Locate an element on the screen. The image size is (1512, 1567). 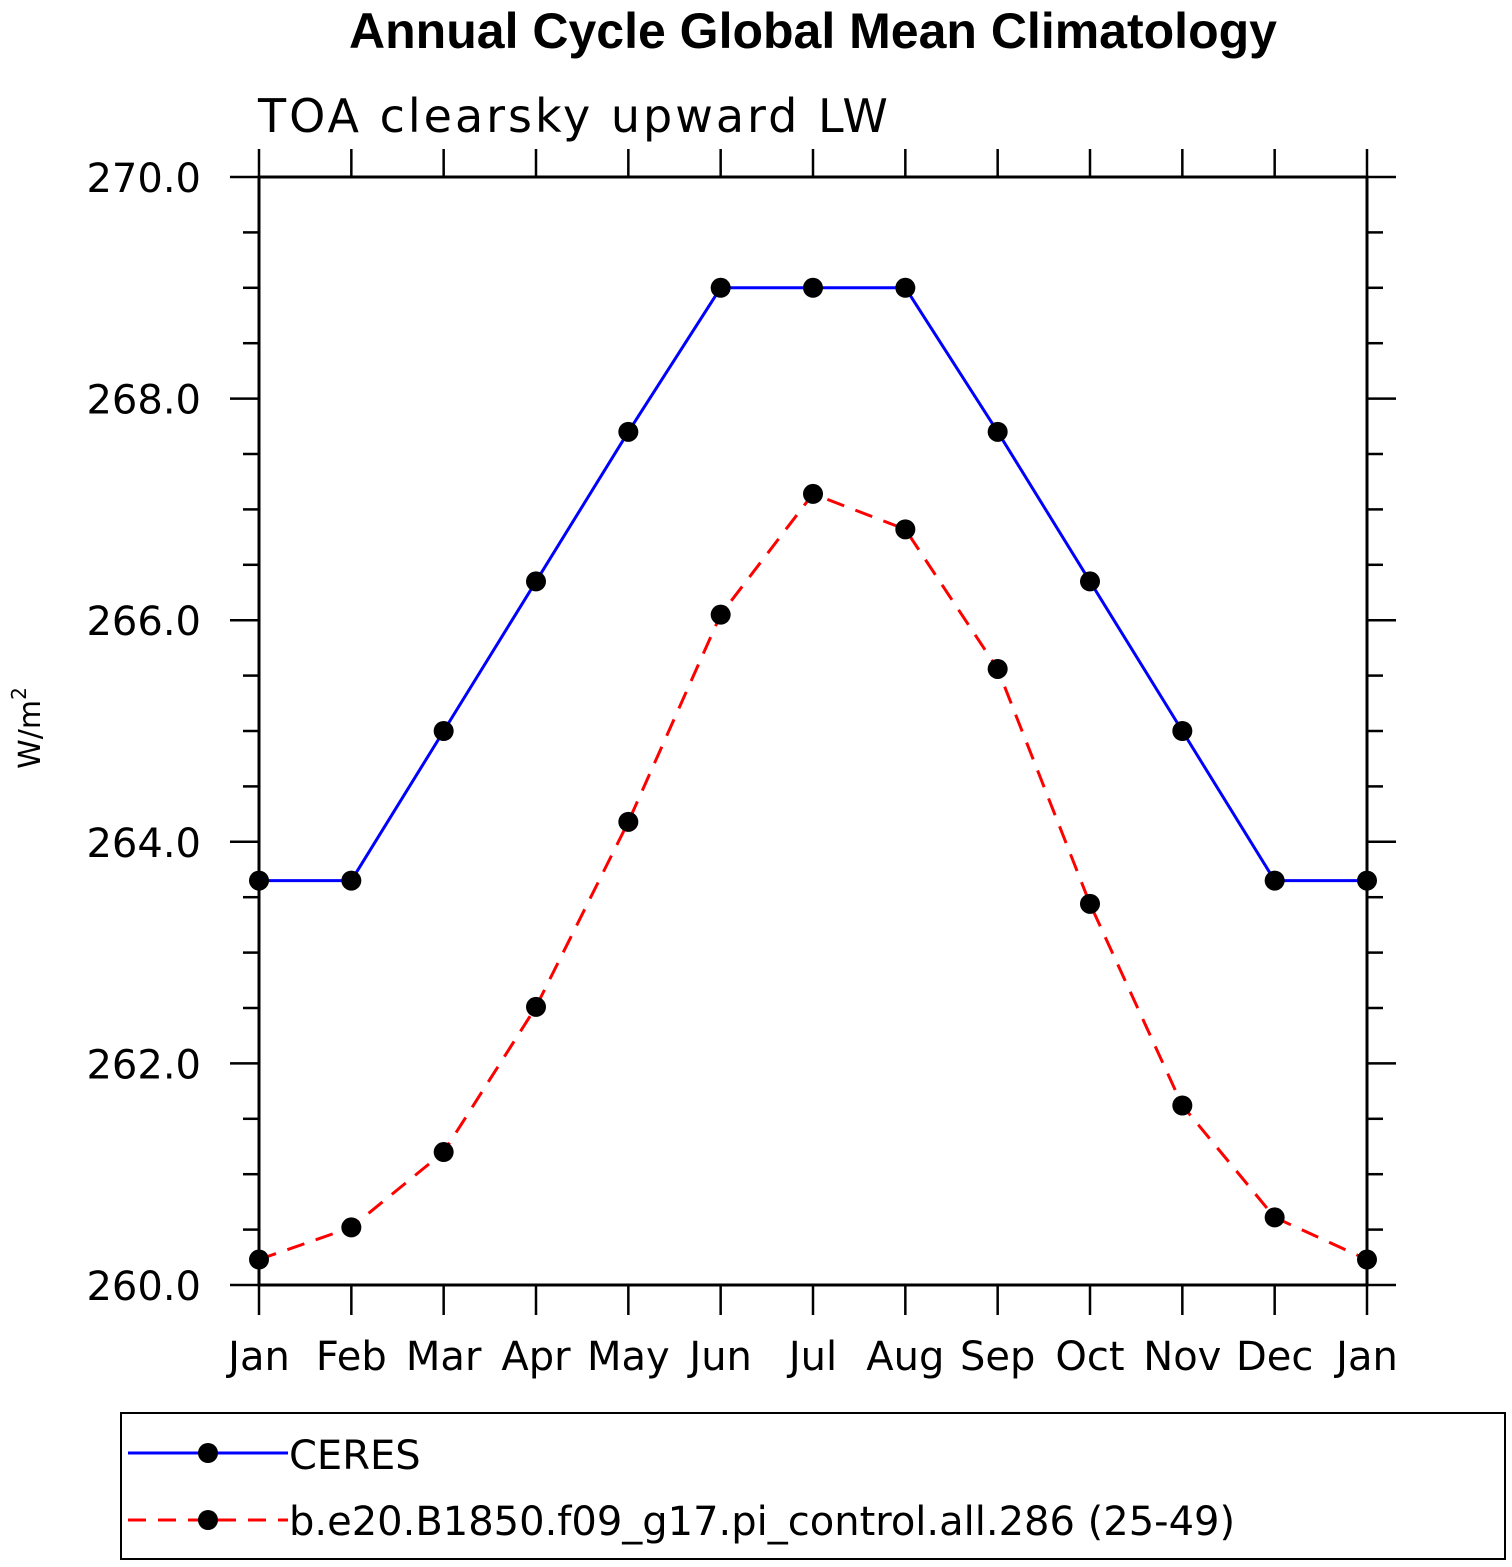
y-axis-label: W/m2 is located at coordinates (27, 728).